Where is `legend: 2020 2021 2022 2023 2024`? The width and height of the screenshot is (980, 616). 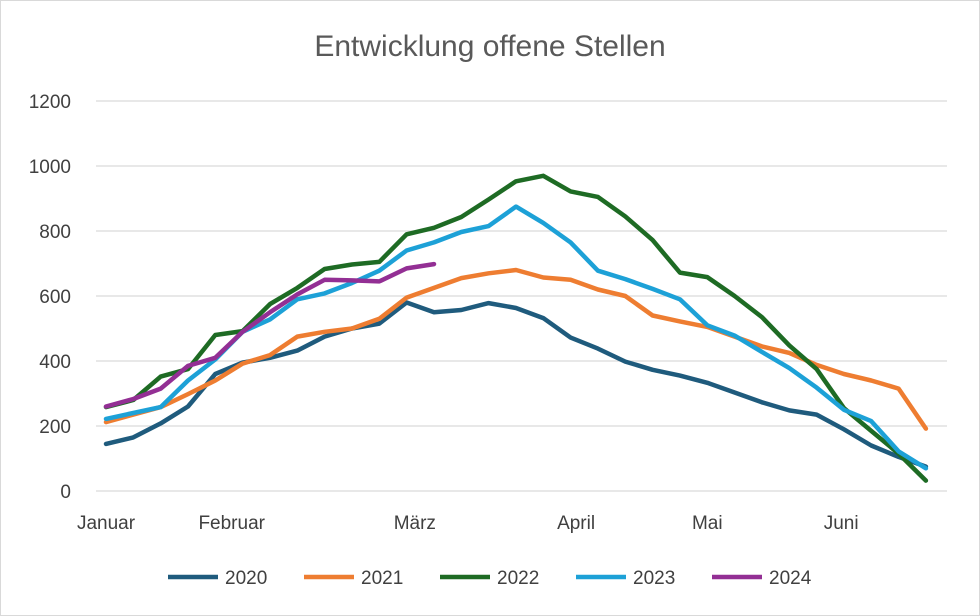
legend: 2020 2021 2022 2023 2024 is located at coordinates (490, 578).